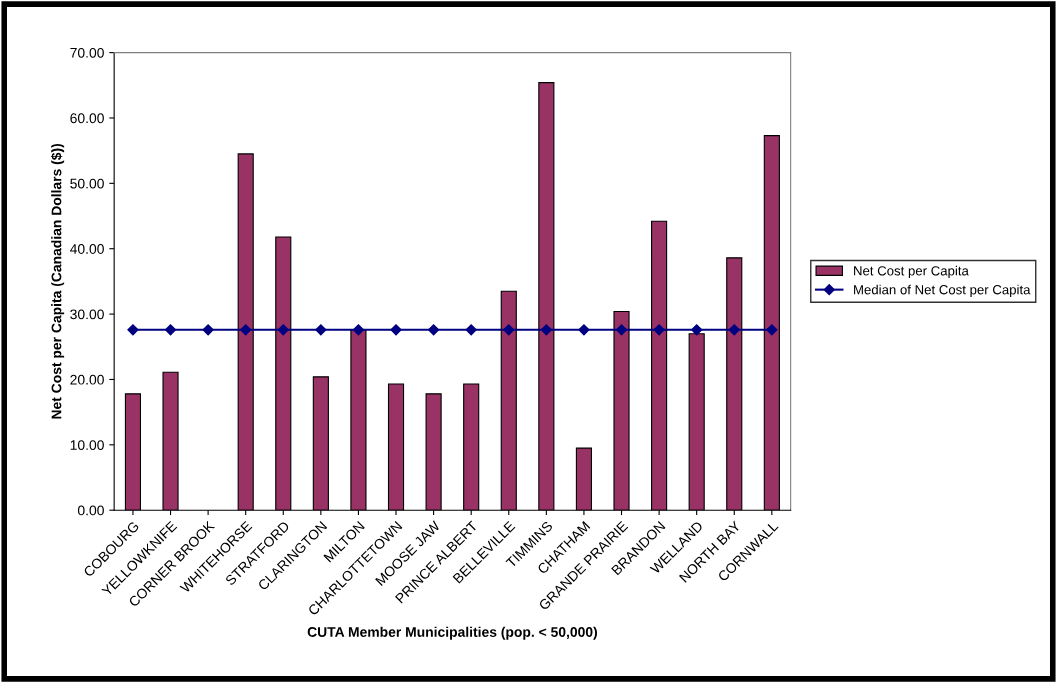 The height and width of the screenshot is (683, 1057). What do you see at coordinates (87, 118) in the screenshot?
I see `y-tick-label: 60.00` at bounding box center [87, 118].